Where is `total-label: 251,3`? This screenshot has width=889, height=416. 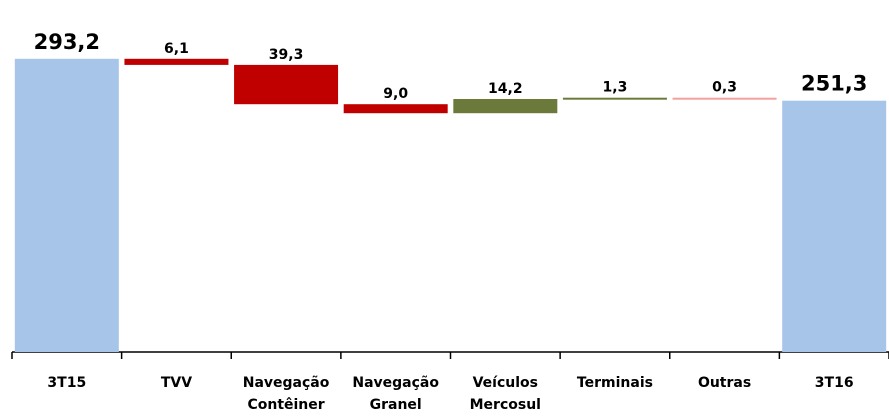
total-label: 251,3 is located at coordinates (834, 84).